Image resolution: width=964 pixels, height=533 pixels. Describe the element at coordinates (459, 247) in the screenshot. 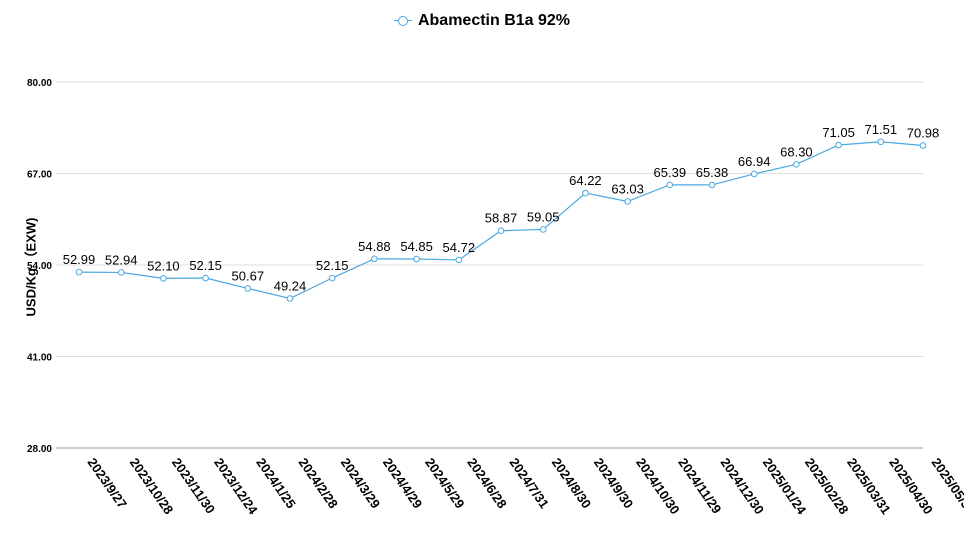

I see `data-label: 54.72` at that location.